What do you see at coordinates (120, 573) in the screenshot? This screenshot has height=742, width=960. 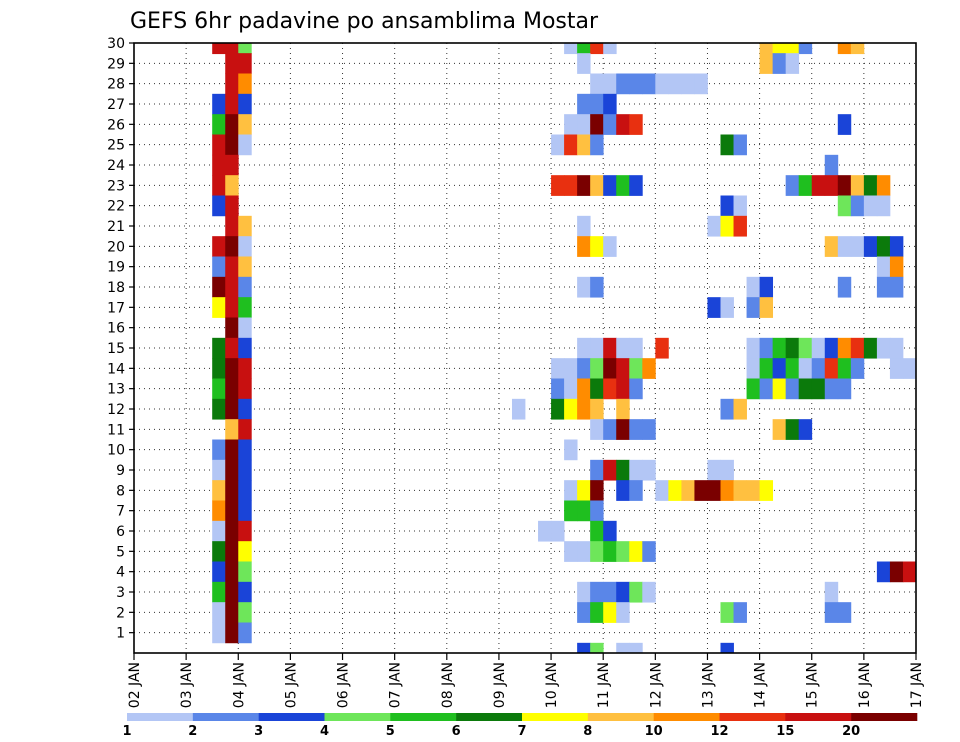 I see `y-tick-label: 4` at bounding box center [120, 573].